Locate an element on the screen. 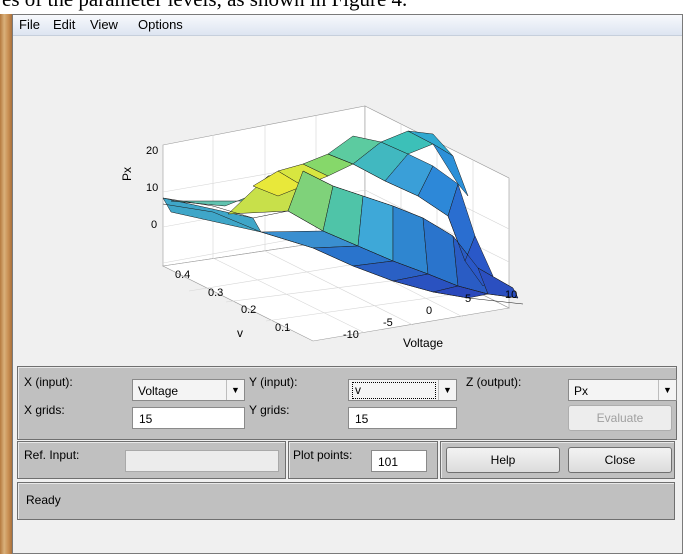 Image resolution: width=685 pixels, height=554 pixels. x-grids-label: X grids: is located at coordinates (44, 410).